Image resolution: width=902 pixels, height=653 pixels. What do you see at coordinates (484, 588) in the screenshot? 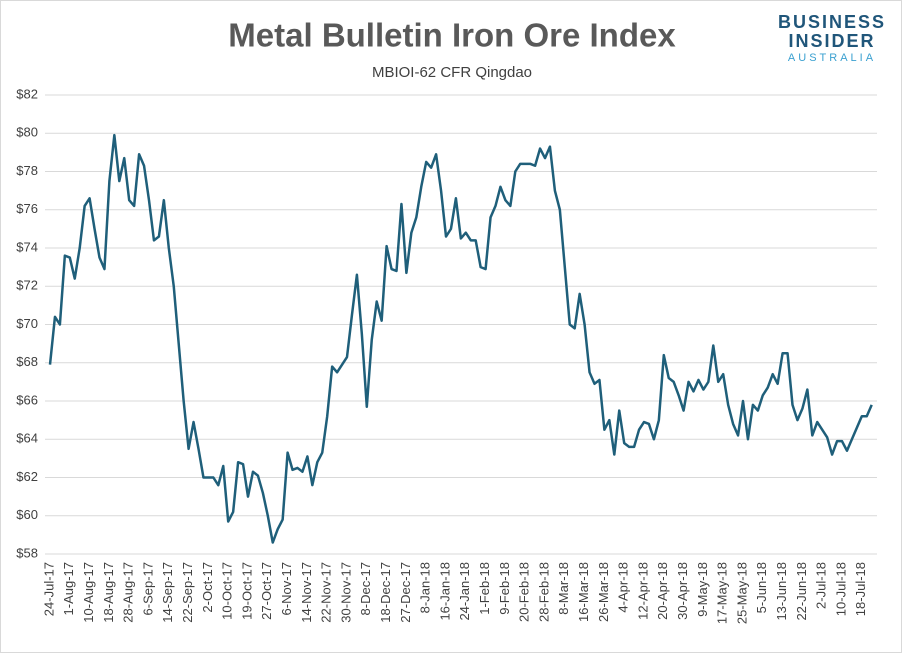
I see `x-tick-label: 1-Feb-18` at bounding box center [484, 588].